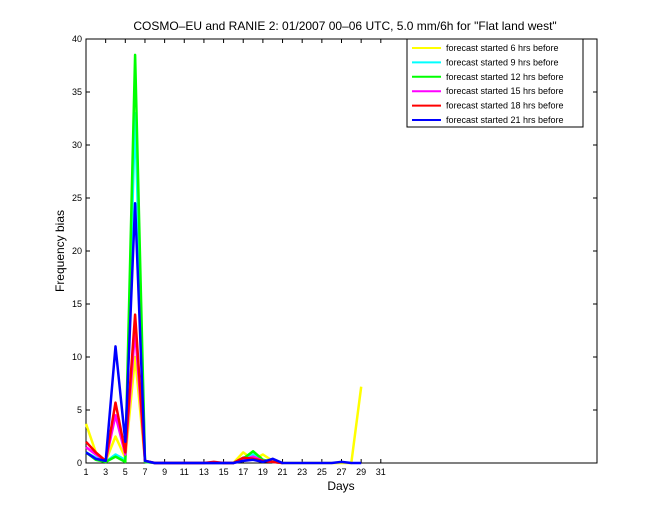 Image resolution: width=660 pixels, height=520 pixels. What do you see at coordinates (164, 472) in the screenshot?
I see `x-tick-label: 9` at bounding box center [164, 472].